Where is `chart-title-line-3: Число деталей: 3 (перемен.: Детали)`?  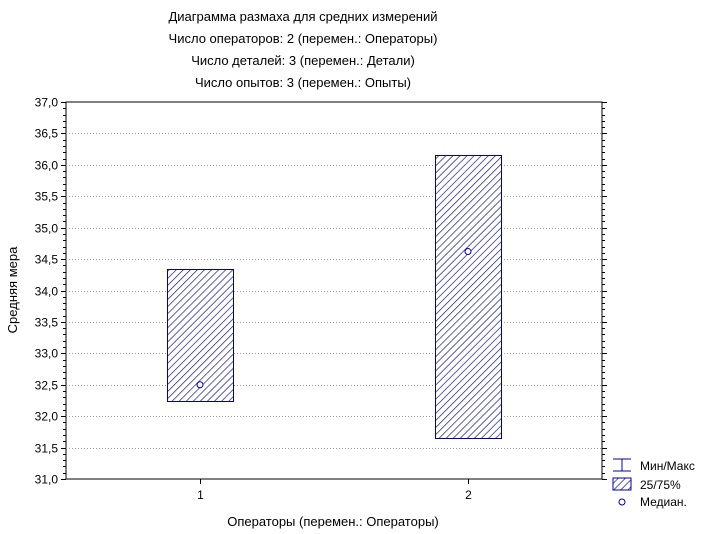
chart-title-line-3: Число деталей: 3 (перемен.: Детали) is located at coordinates (303, 60).